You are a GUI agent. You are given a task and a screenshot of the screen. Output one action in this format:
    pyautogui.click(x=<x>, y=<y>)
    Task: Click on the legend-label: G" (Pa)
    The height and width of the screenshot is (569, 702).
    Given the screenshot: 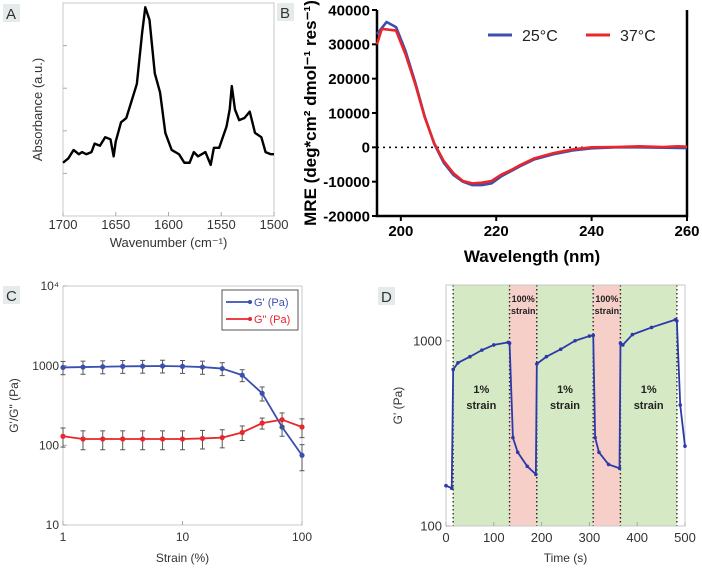 What is the action you would take?
    pyautogui.click(x=272, y=320)
    